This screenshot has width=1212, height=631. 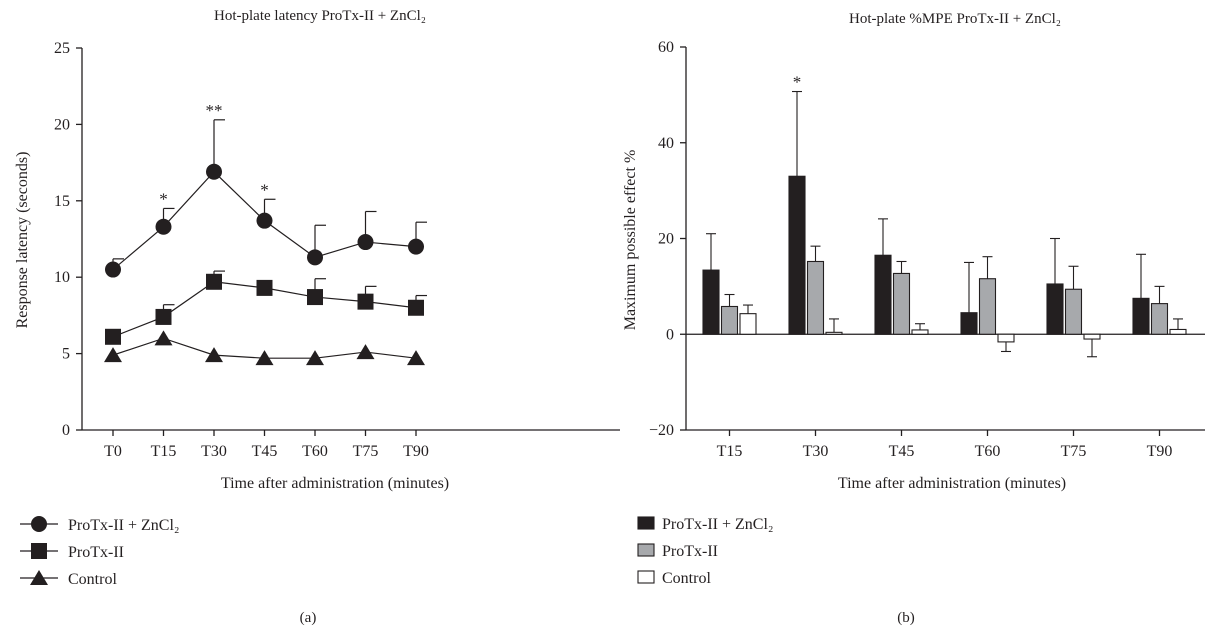 What do you see at coordinates (265, 451) in the screenshot?
I see `chart-a-x-tick-label: T45` at bounding box center [265, 451].